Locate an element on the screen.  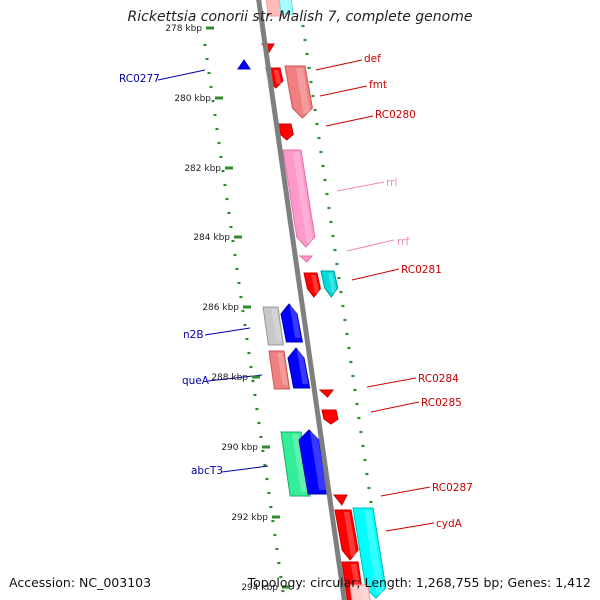
gene-label: rrl is located at coordinates (391, 183).